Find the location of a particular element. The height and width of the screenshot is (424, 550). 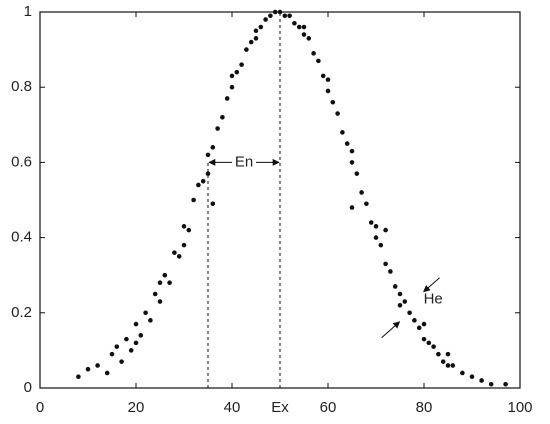

x-tick-label: 20 is located at coordinates (136, 407).